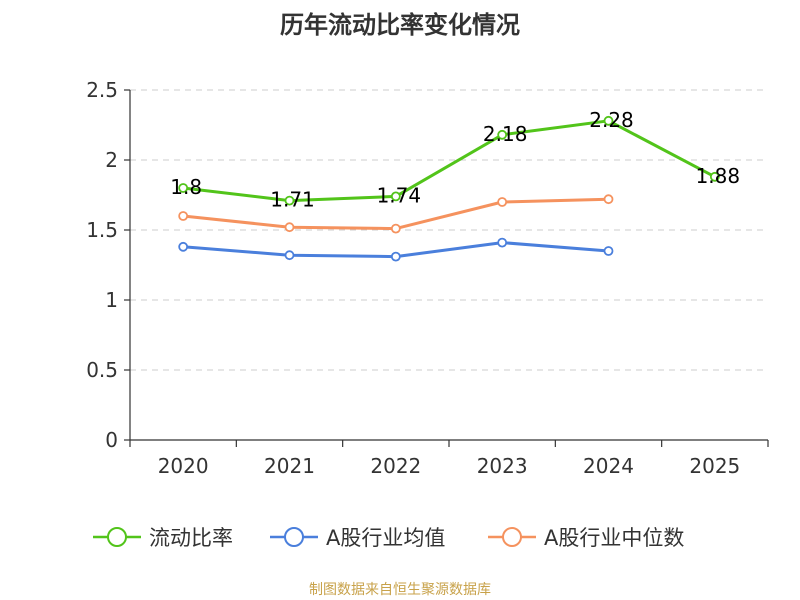 This screenshot has height=600, width=800. I want to click on legend: 流动比率 A股行业均值 A股行业中位数, so click(388, 538).